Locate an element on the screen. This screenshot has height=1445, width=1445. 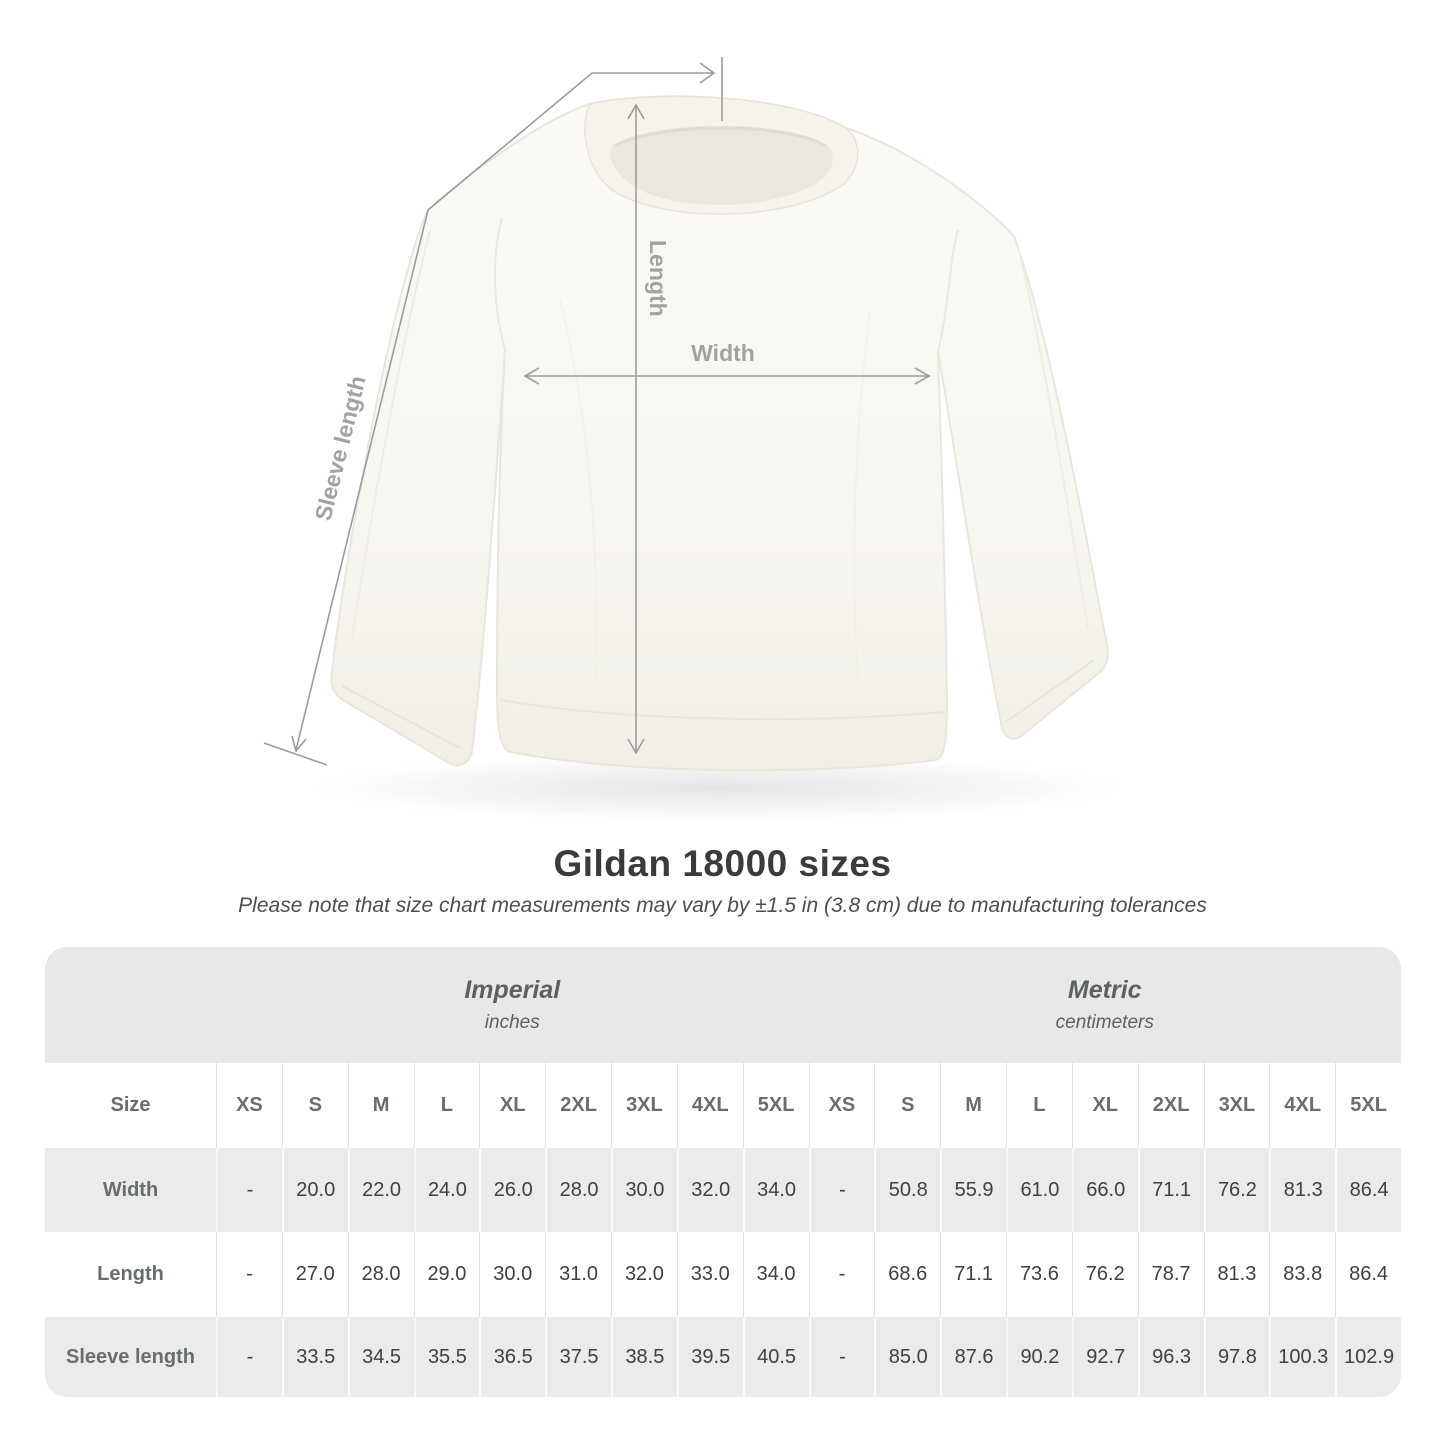
row-label: Width is located at coordinates (130, 1189).